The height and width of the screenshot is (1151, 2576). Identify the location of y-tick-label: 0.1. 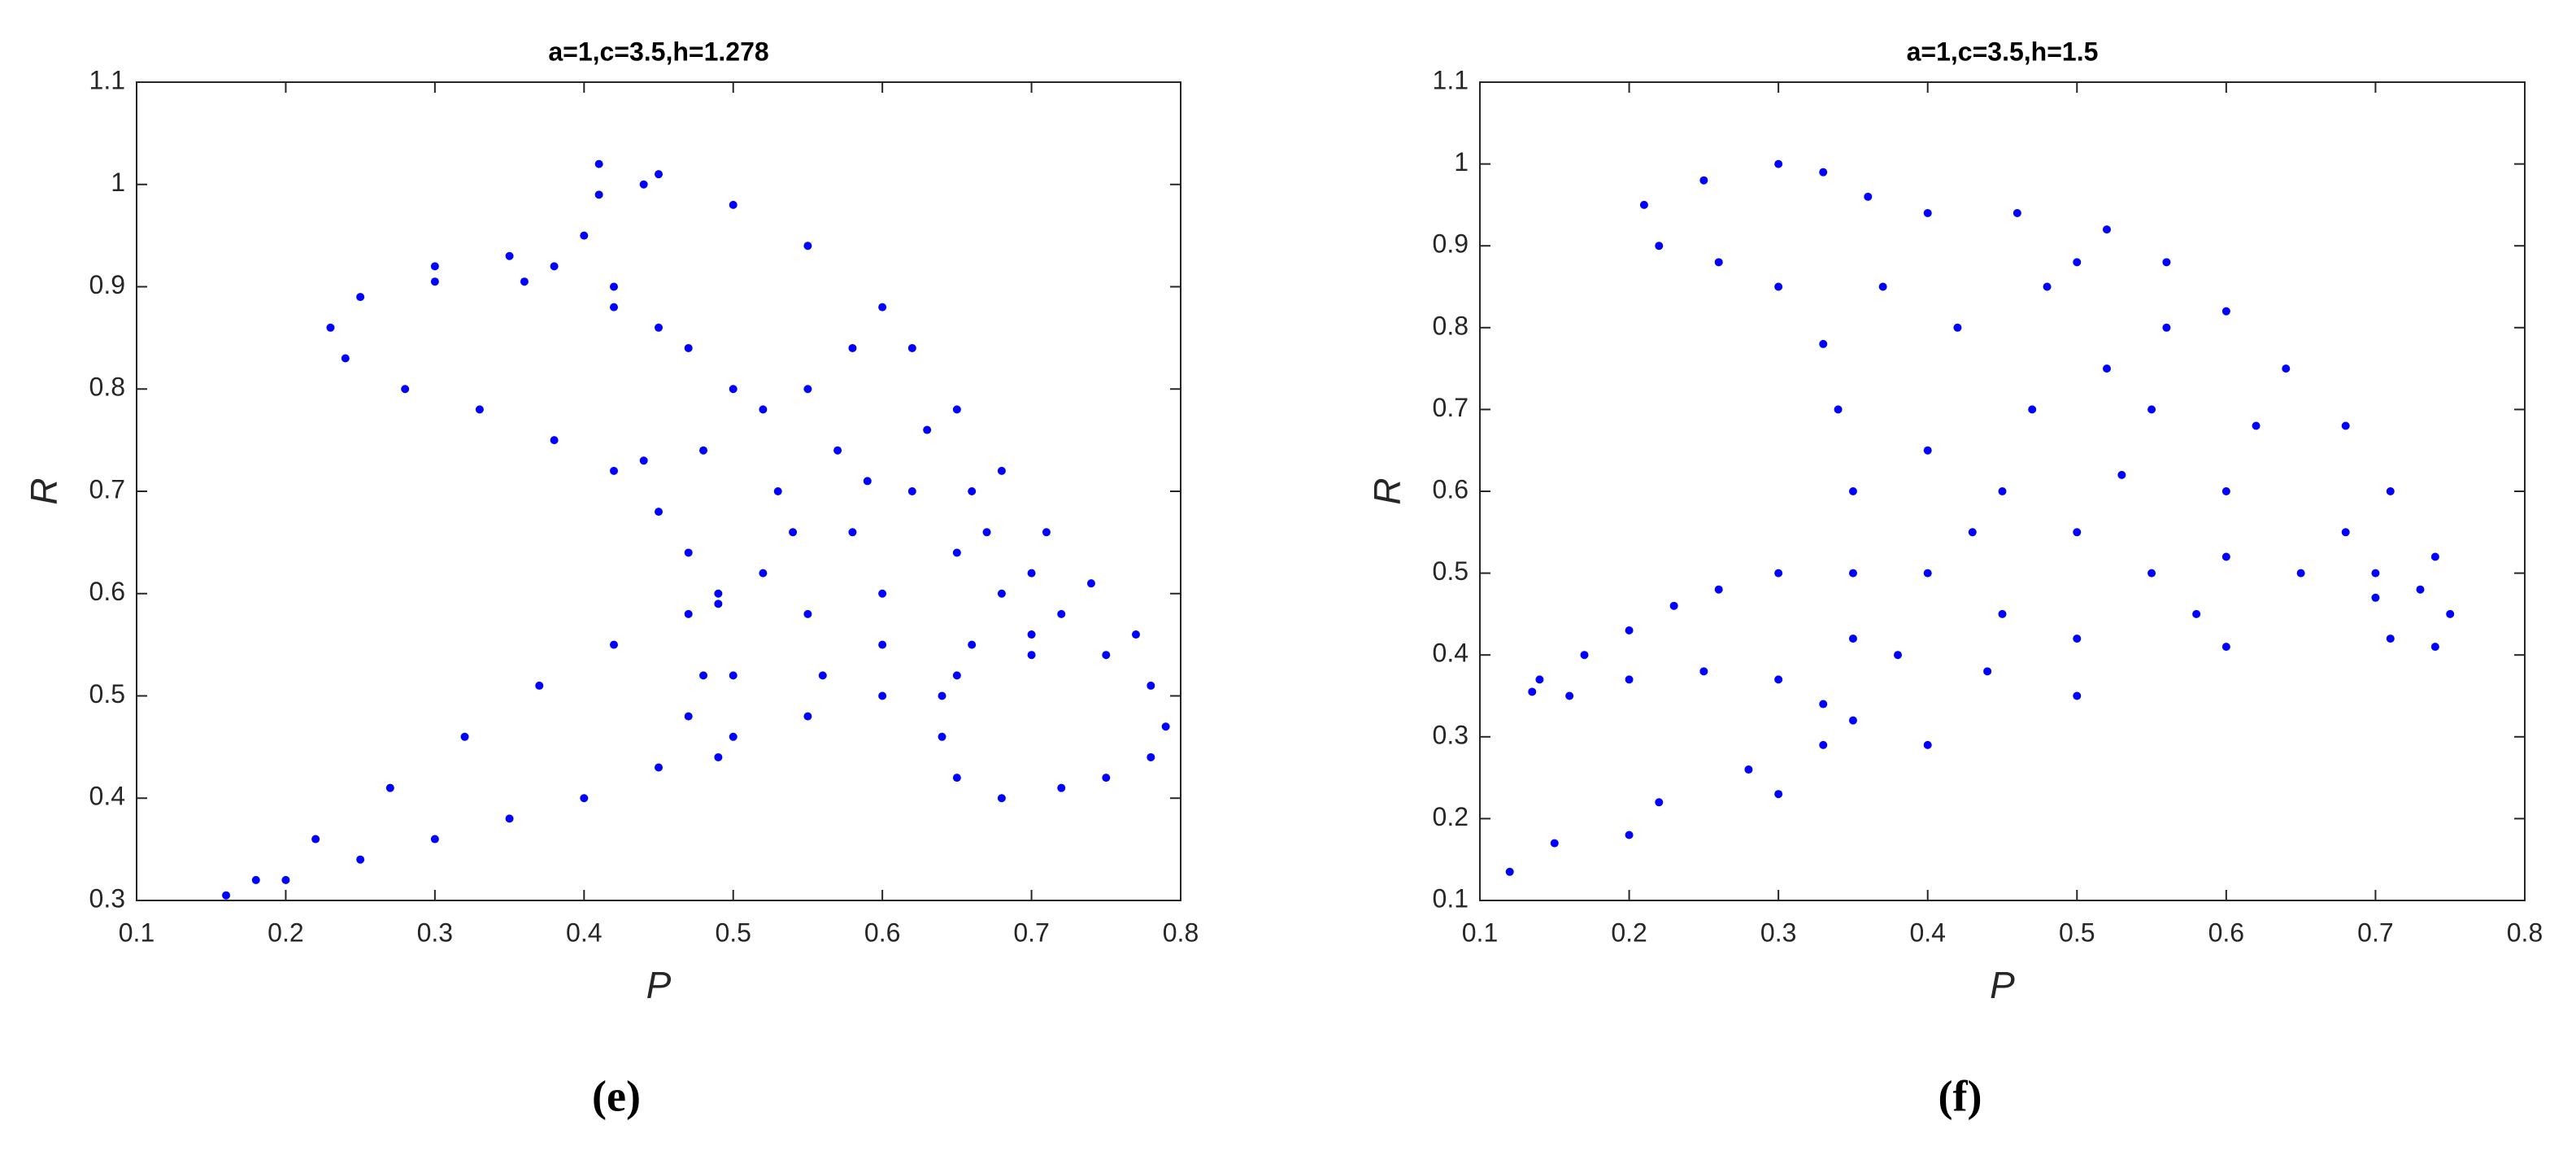
(1451, 898).